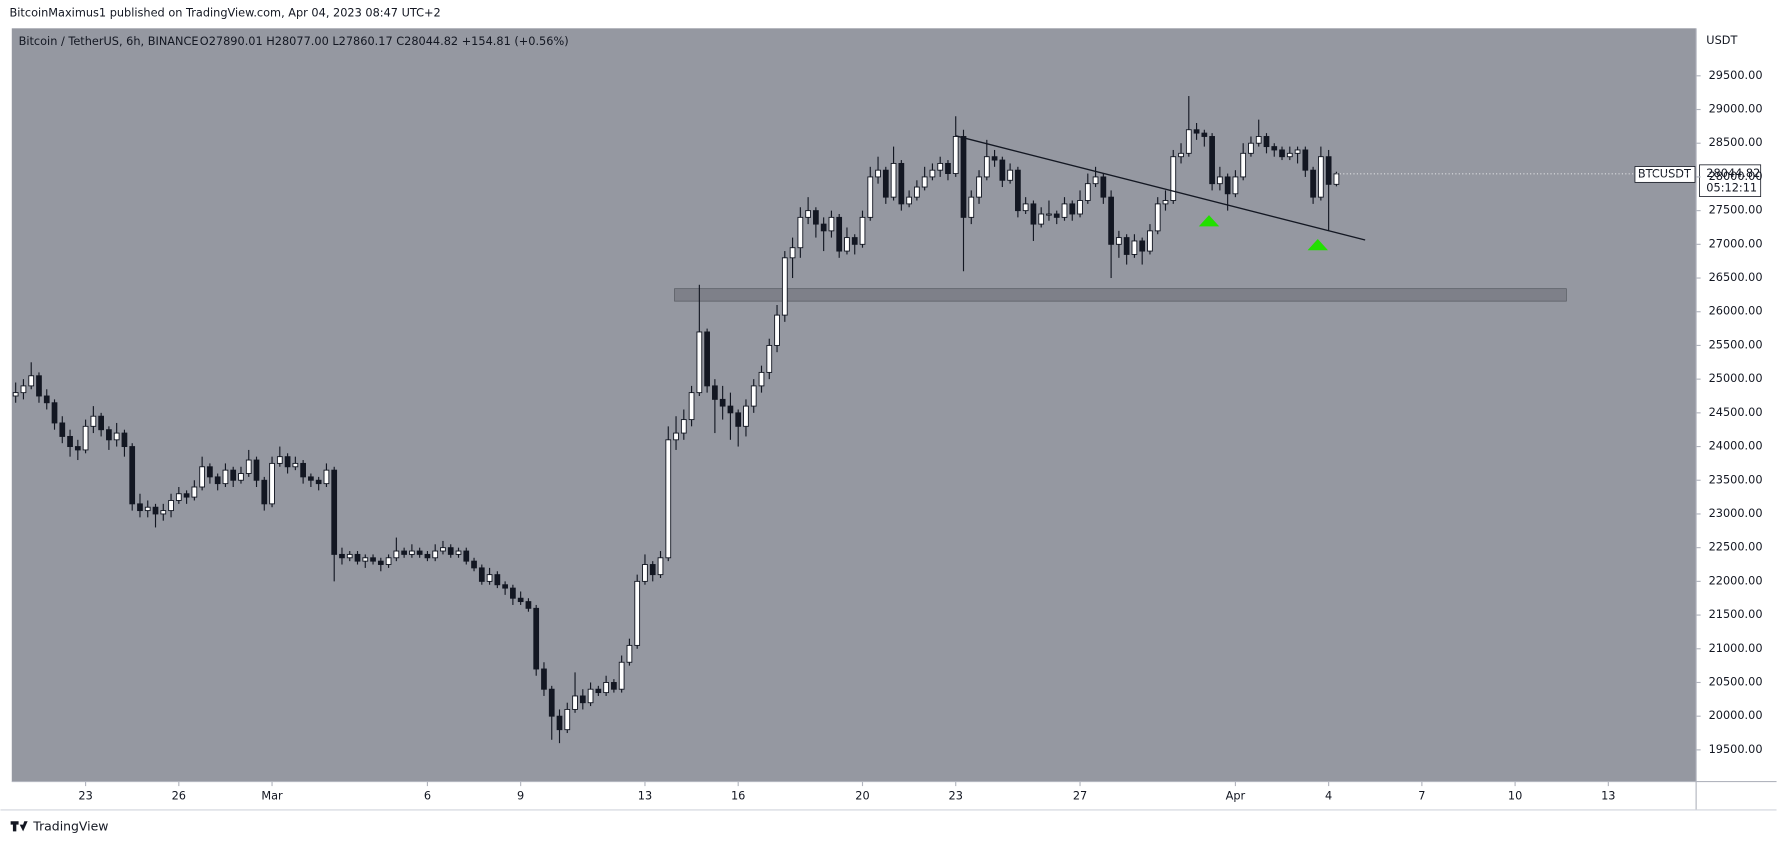 The width and height of the screenshot is (1777, 845). I want to click on y-tick-label: 21500.00, so click(1736, 614).